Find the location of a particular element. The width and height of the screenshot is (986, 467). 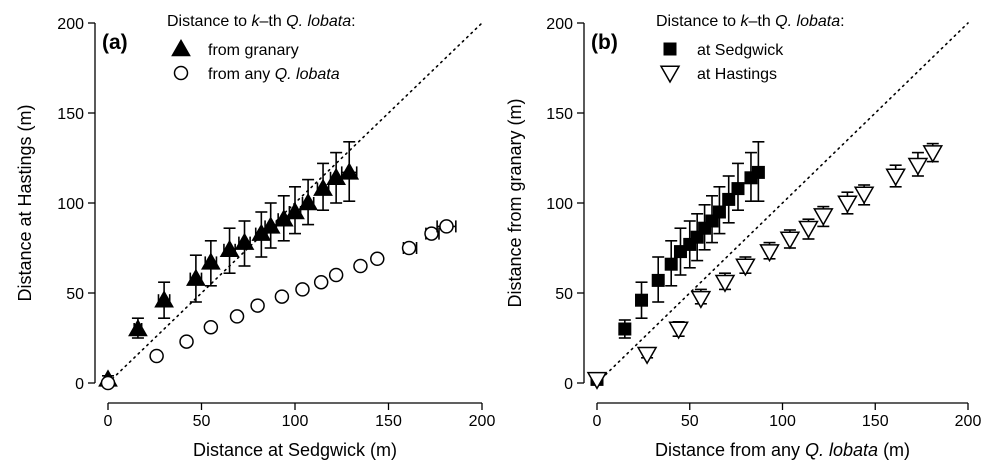

legend-entry-label: from any Q. lobata is located at coordinates (274, 74).